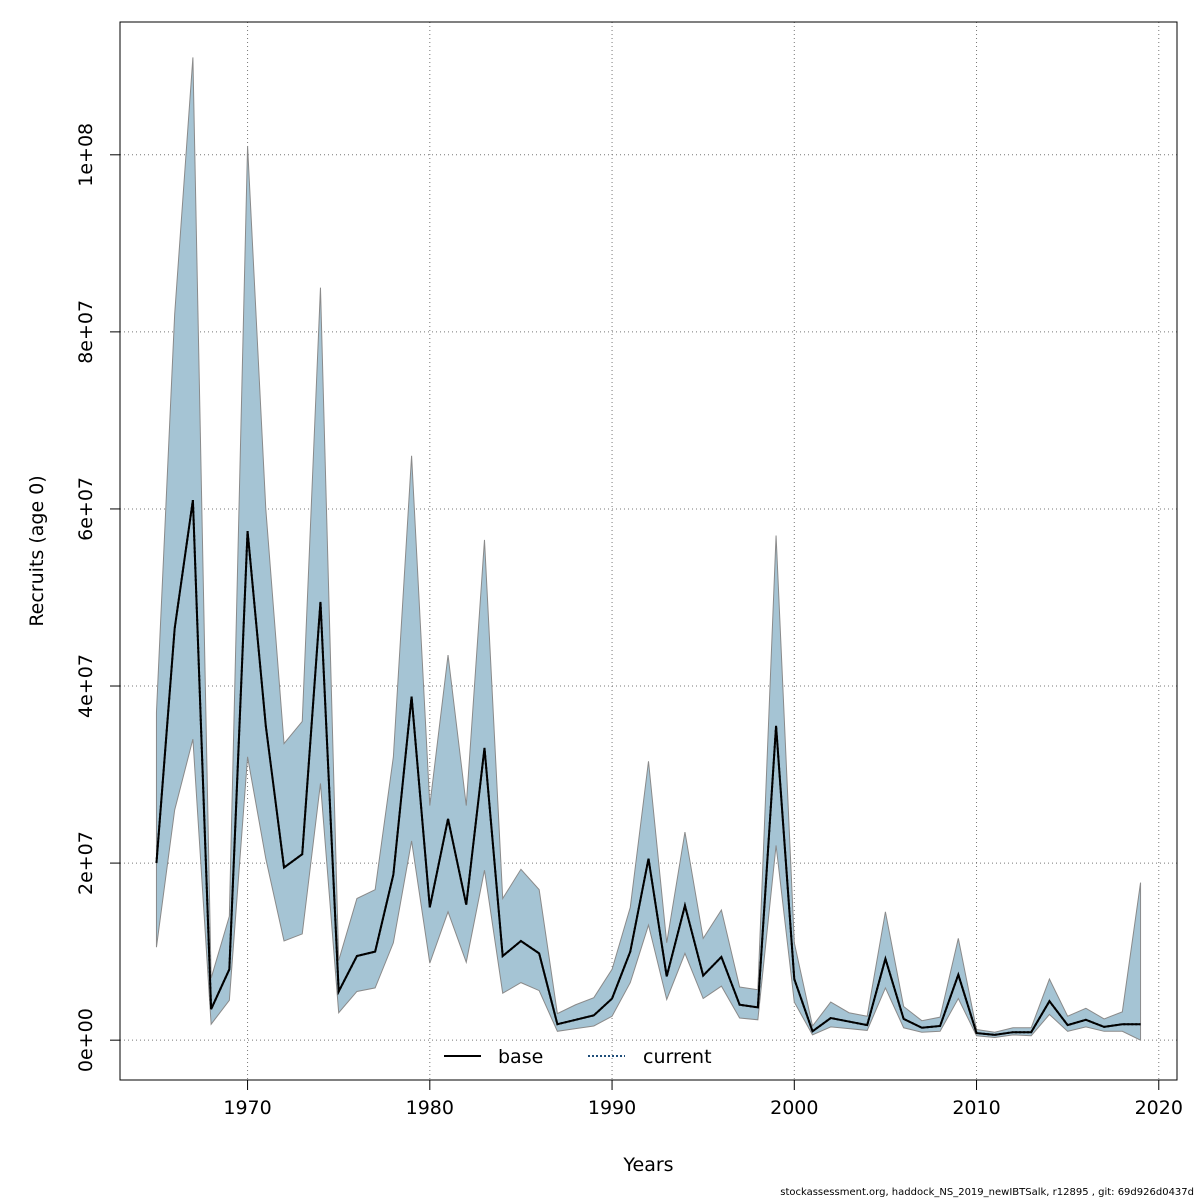 This screenshot has width=1200, height=1200. Describe the element at coordinates (703, 1099) in the screenshot. I see `x-axis: 1970 1980 1990 2000 2010 2020` at that location.